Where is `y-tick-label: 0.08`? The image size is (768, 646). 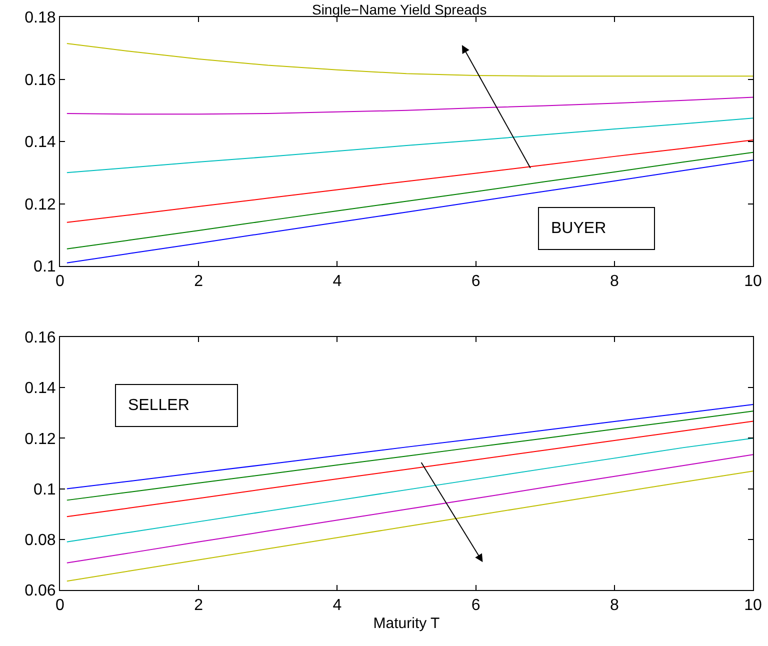
y-tick-label: 0.08 is located at coordinates (40, 540).